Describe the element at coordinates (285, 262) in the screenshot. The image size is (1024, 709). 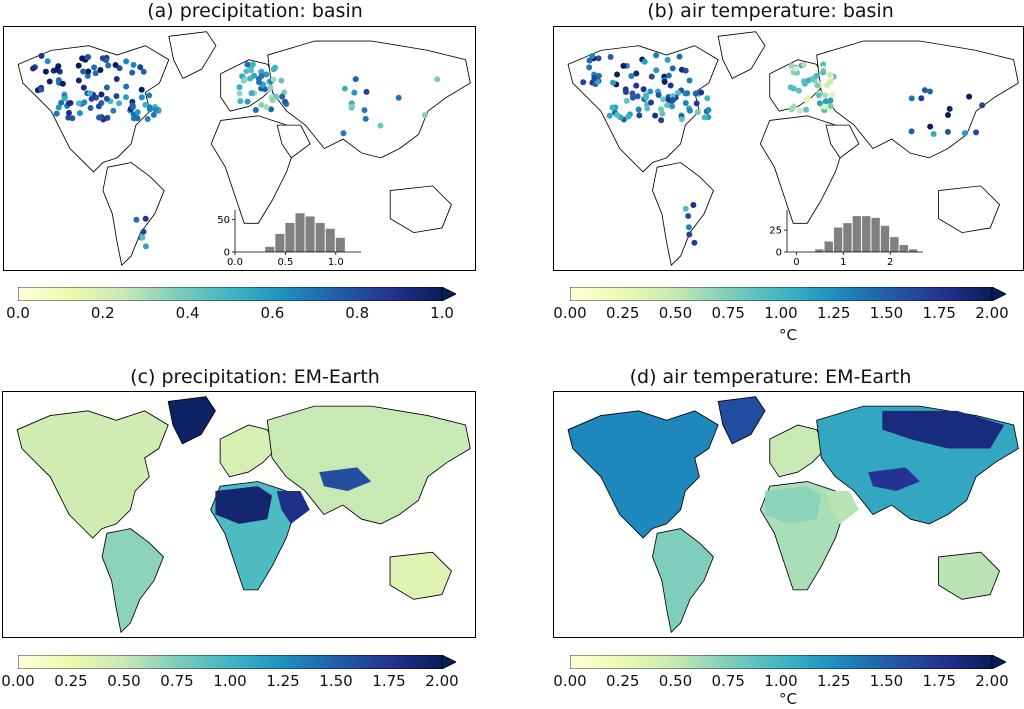
I see `histogram-x-tick-label: 0.5` at that location.